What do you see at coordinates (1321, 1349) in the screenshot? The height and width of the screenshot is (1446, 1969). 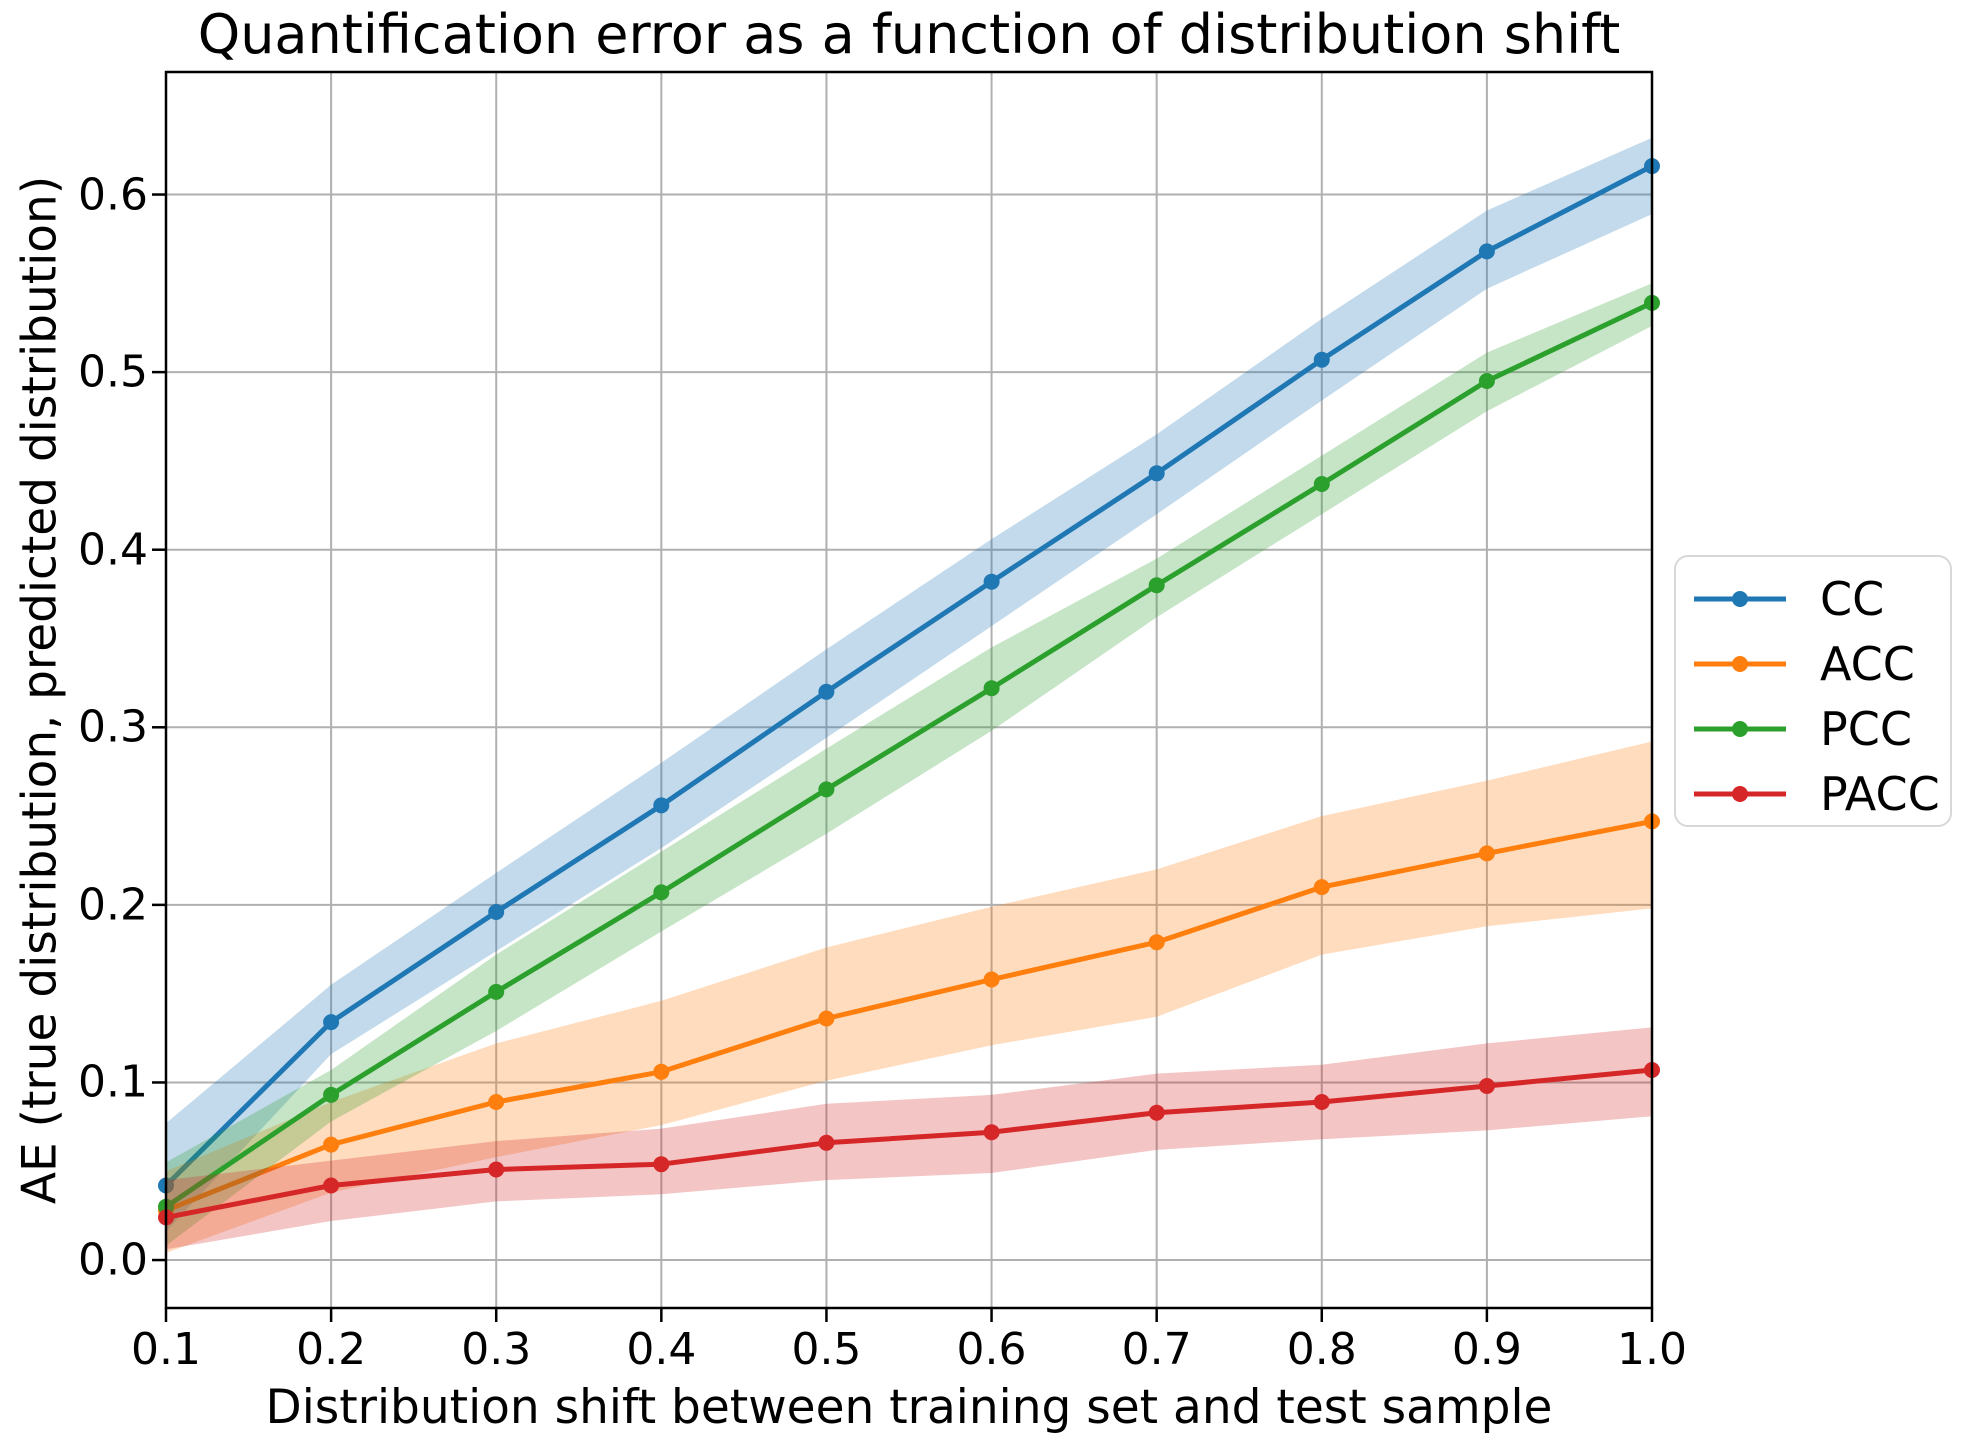 I see `x-tick-label: 0.8` at bounding box center [1321, 1349].